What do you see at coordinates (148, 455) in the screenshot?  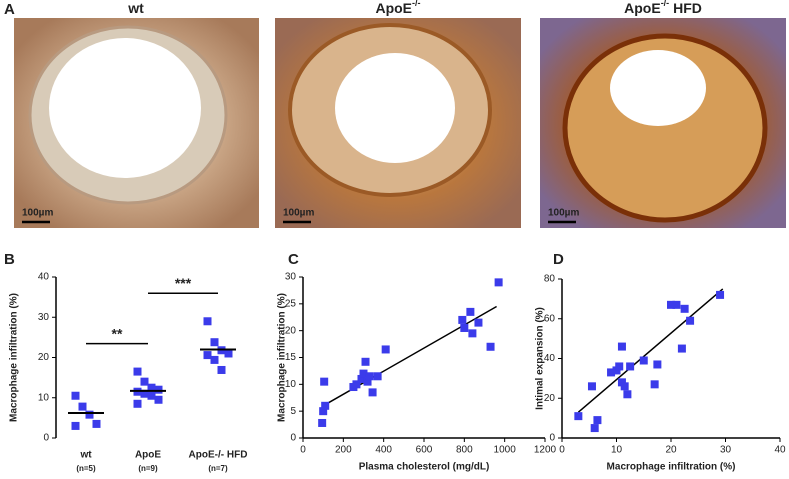 I see `x-tick-label: ApoE` at bounding box center [148, 455].